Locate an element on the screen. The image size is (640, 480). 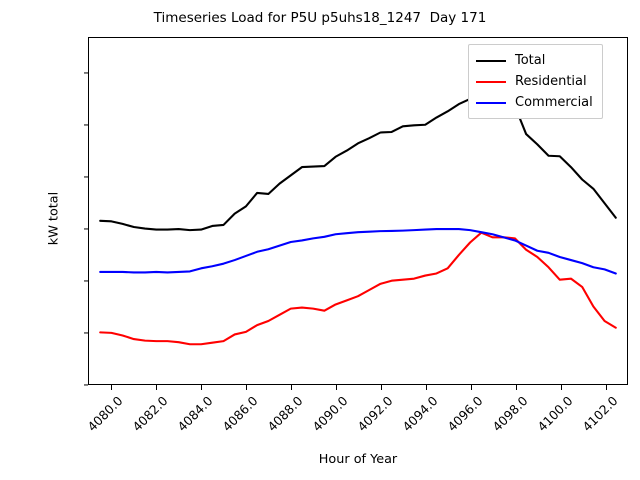
x-tick-label: 4094.0 is located at coordinates (419, 414).